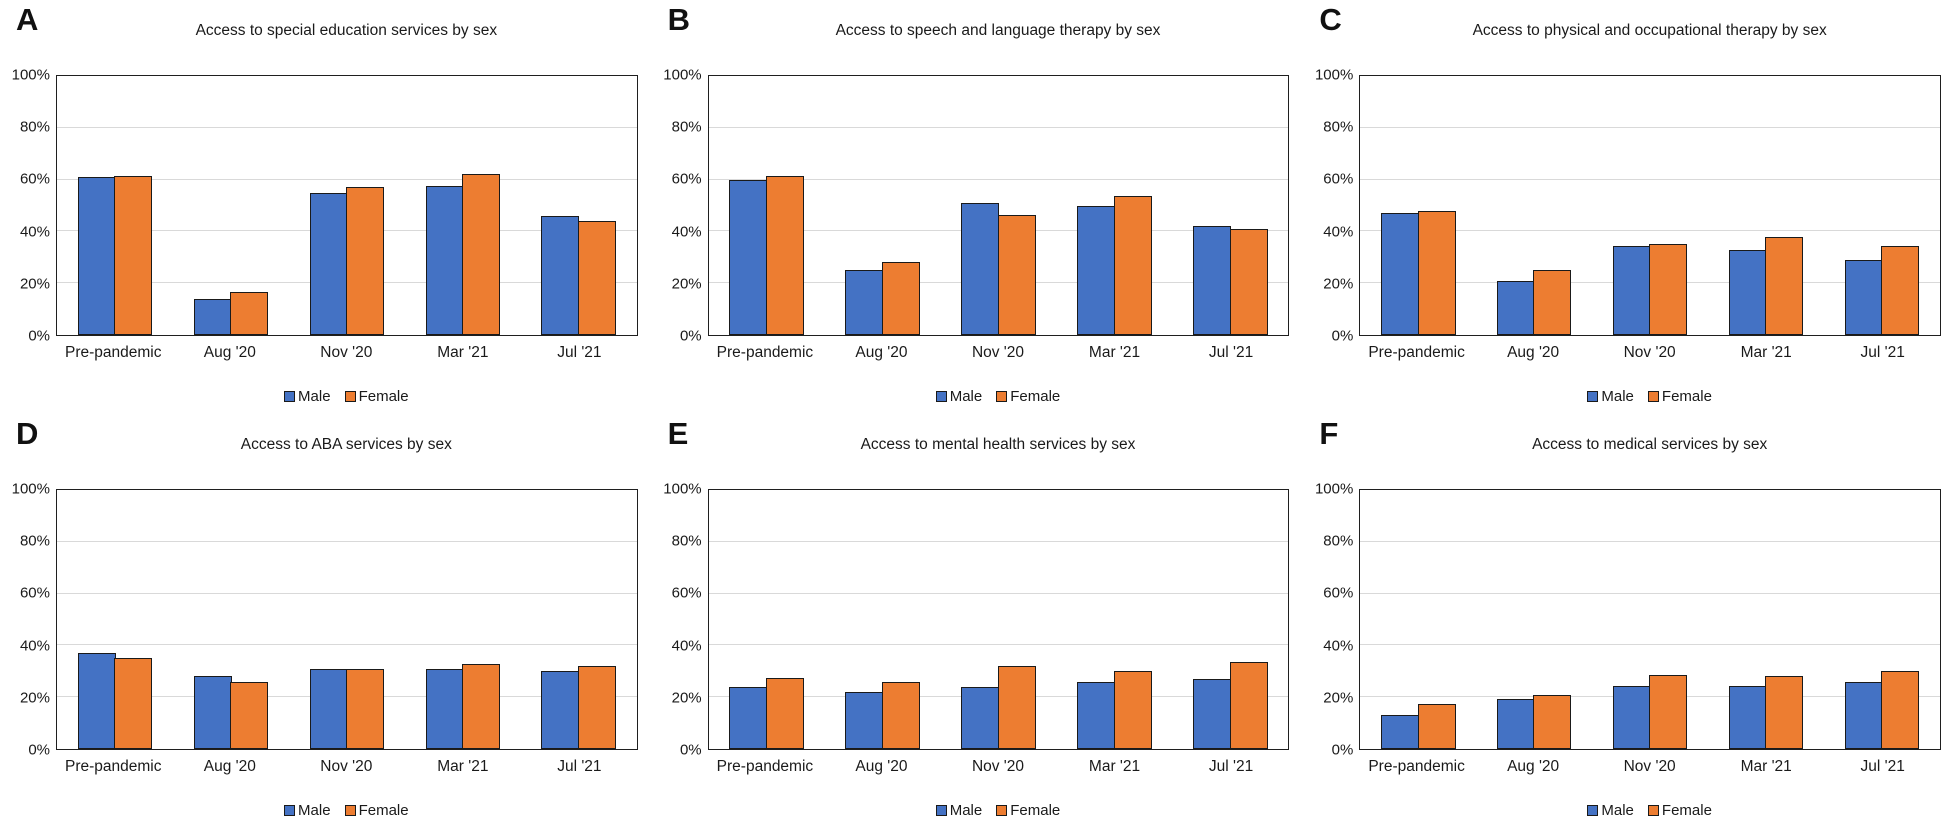  Describe the element at coordinates (1686, 810) in the screenshot. I see `legend-label: Female` at that location.